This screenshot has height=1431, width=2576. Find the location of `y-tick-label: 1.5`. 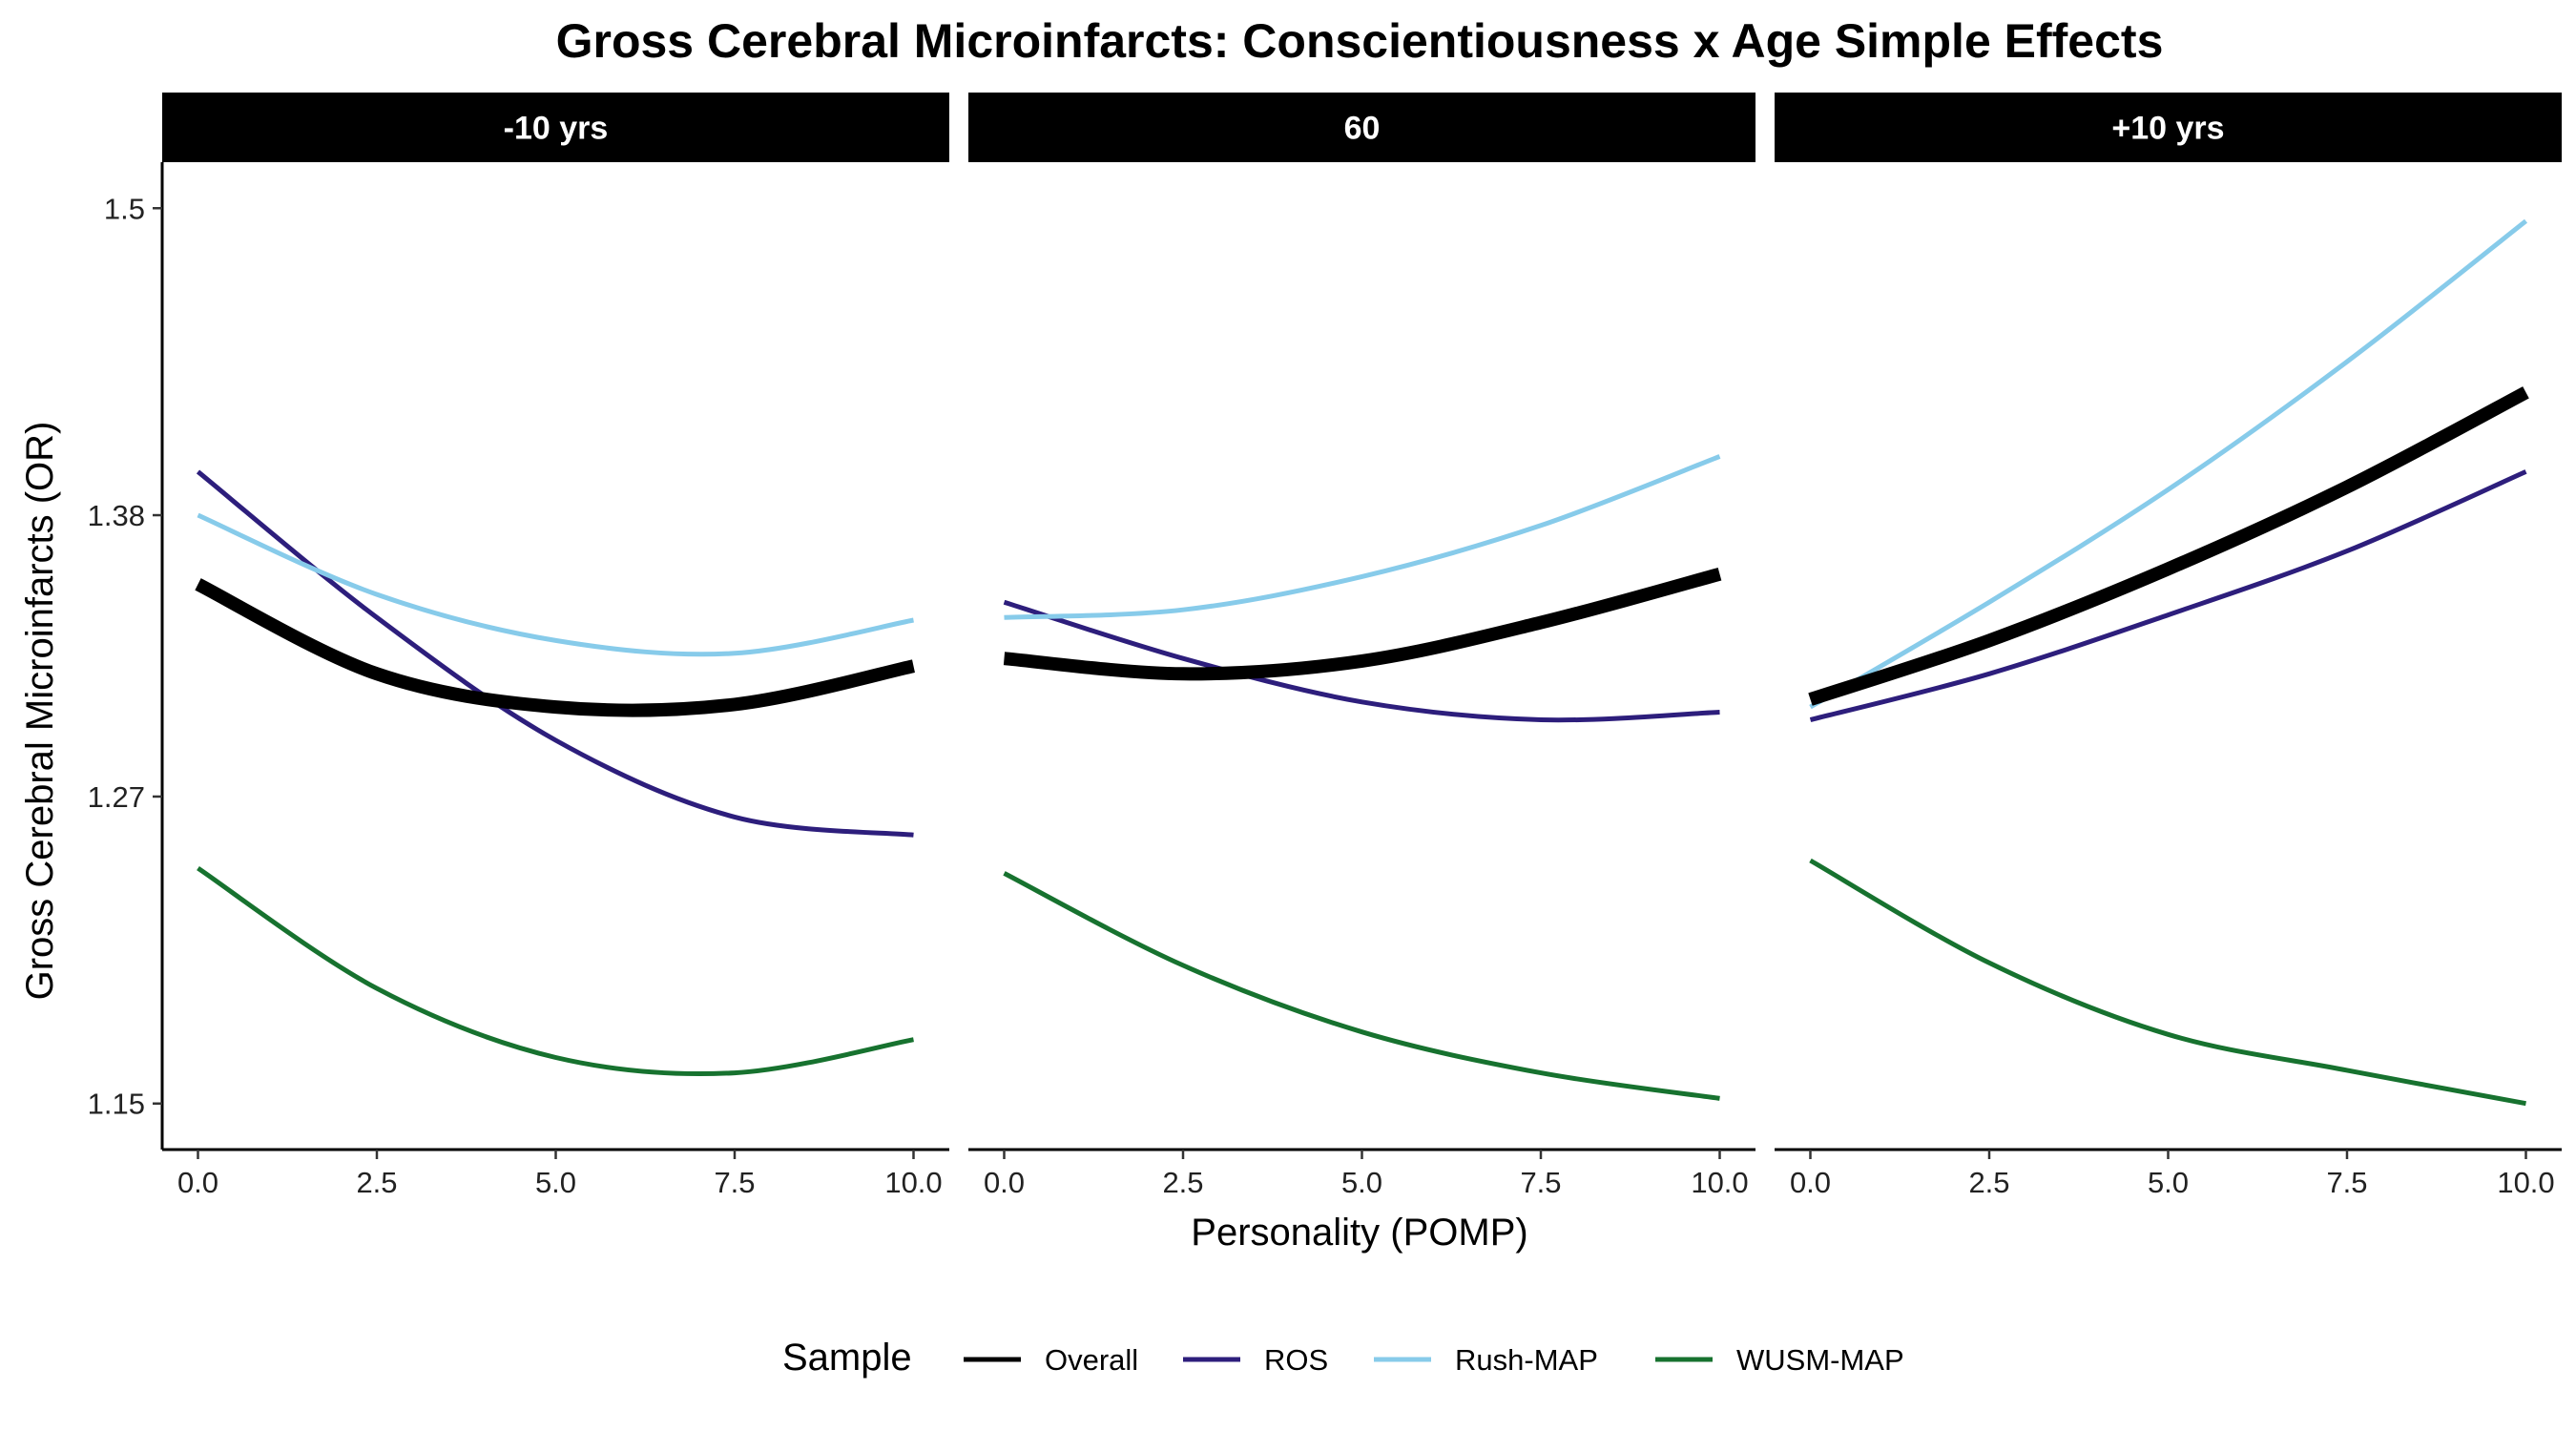

y-tick-label: 1.5 is located at coordinates (124, 208).